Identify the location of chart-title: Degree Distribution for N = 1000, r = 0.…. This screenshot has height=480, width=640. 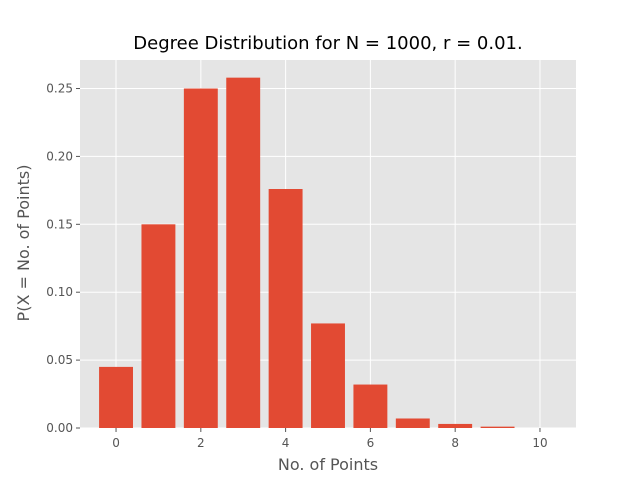
(327, 43).